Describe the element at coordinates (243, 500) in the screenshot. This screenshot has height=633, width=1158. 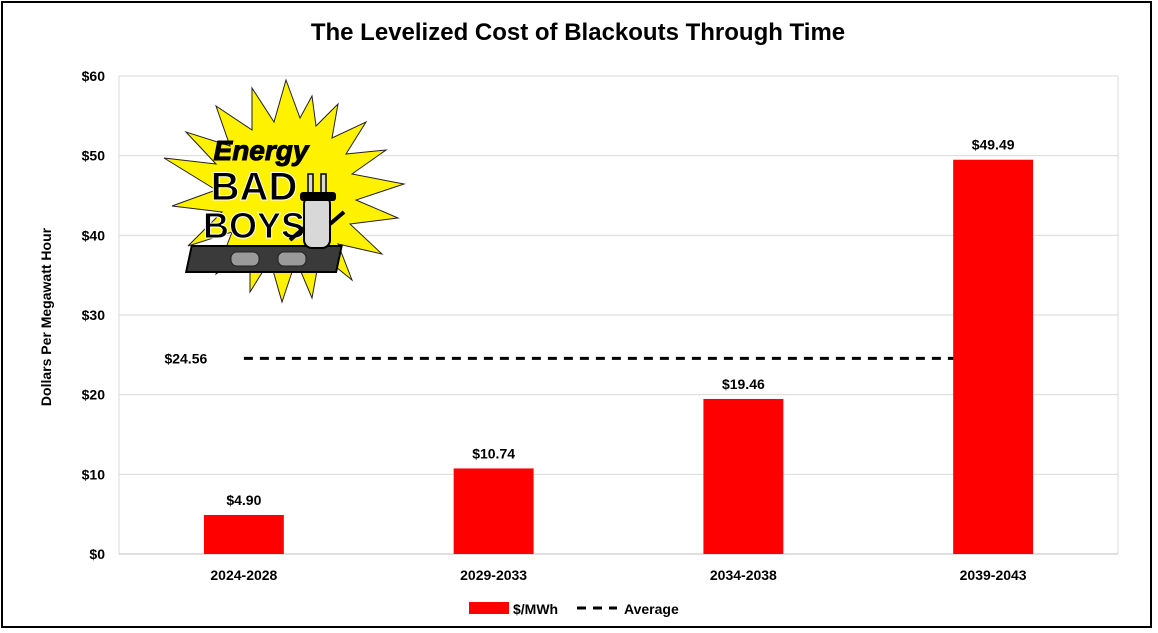
I see `bar-value-label: $4.90` at that location.